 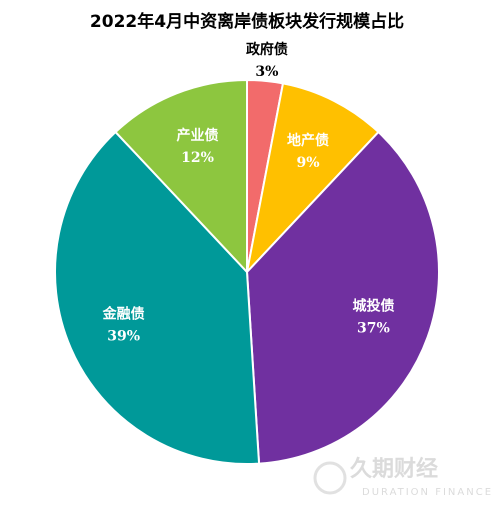 I want to click on value-label: 9%, so click(x=307, y=163).